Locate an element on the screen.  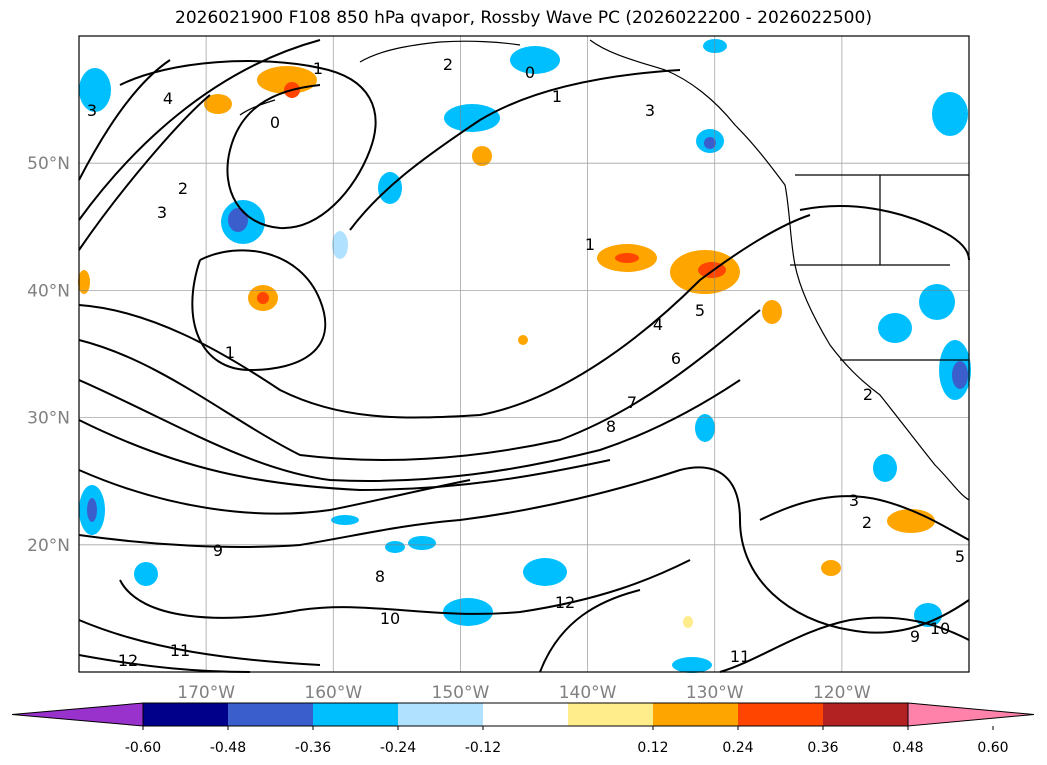
latitude-tick-label: 40°N is located at coordinates (48, 291).